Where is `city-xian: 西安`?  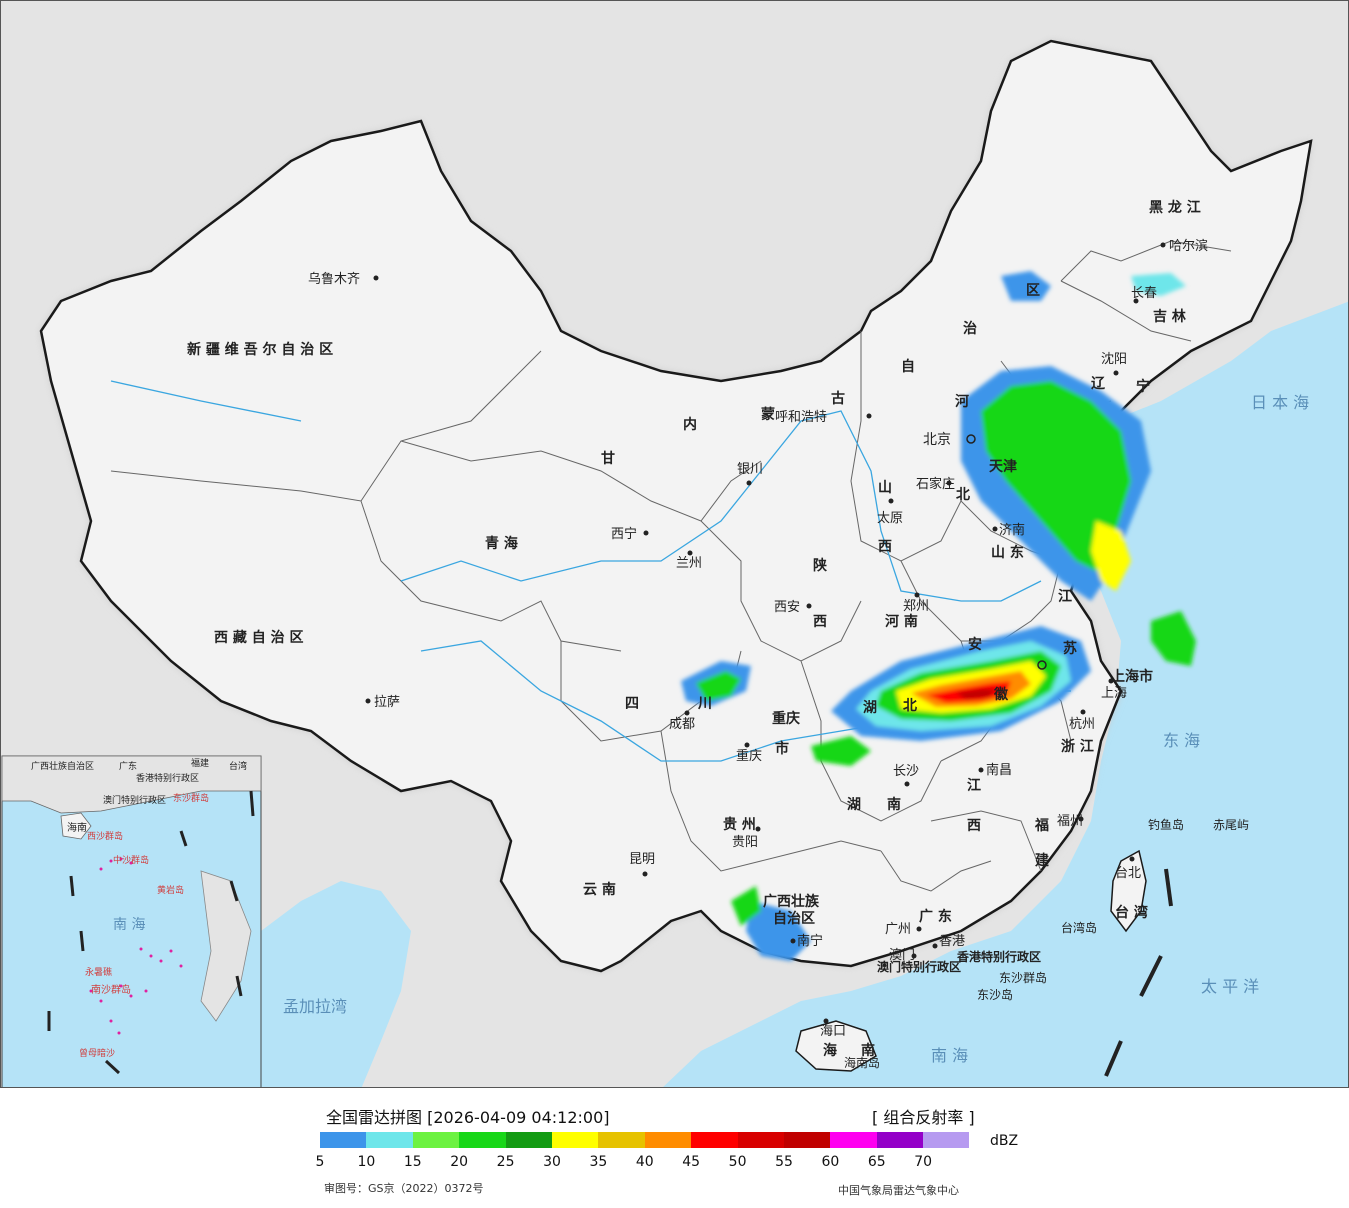 city-xian: 西安 is located at coordinates (787, 607).